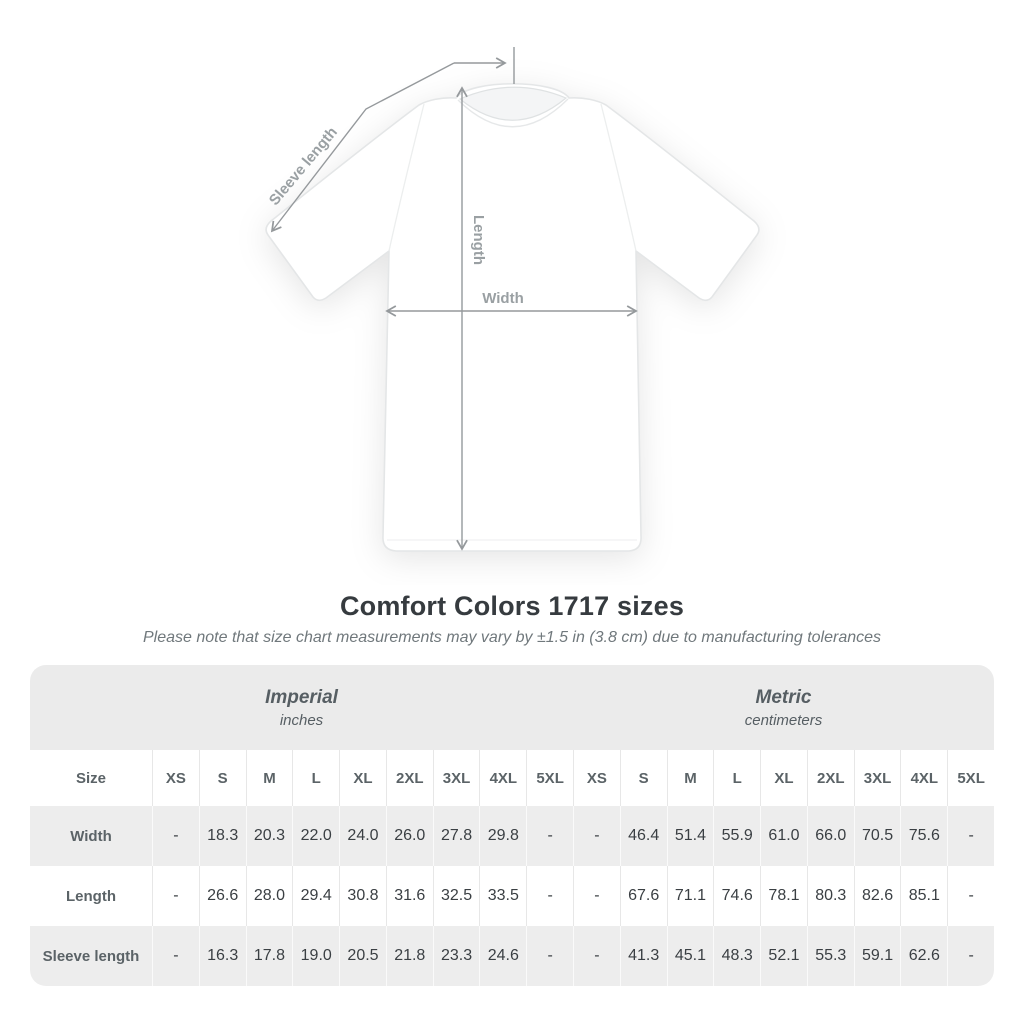 The height and width of the screenshot is (1024, 1024). Describe the element at coordinates (830, 956) in the screenshot. I see `value-cell-metric: 55.3` at that location.